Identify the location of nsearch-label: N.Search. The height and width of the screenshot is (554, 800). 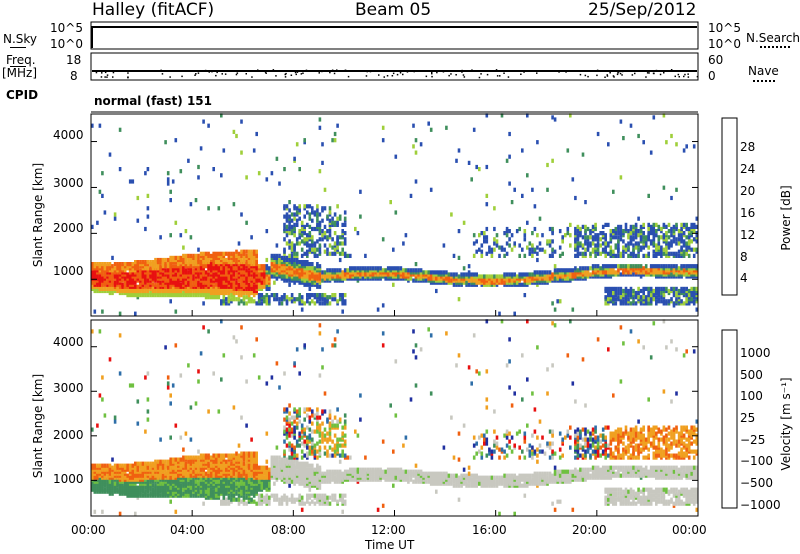
(773, 38).